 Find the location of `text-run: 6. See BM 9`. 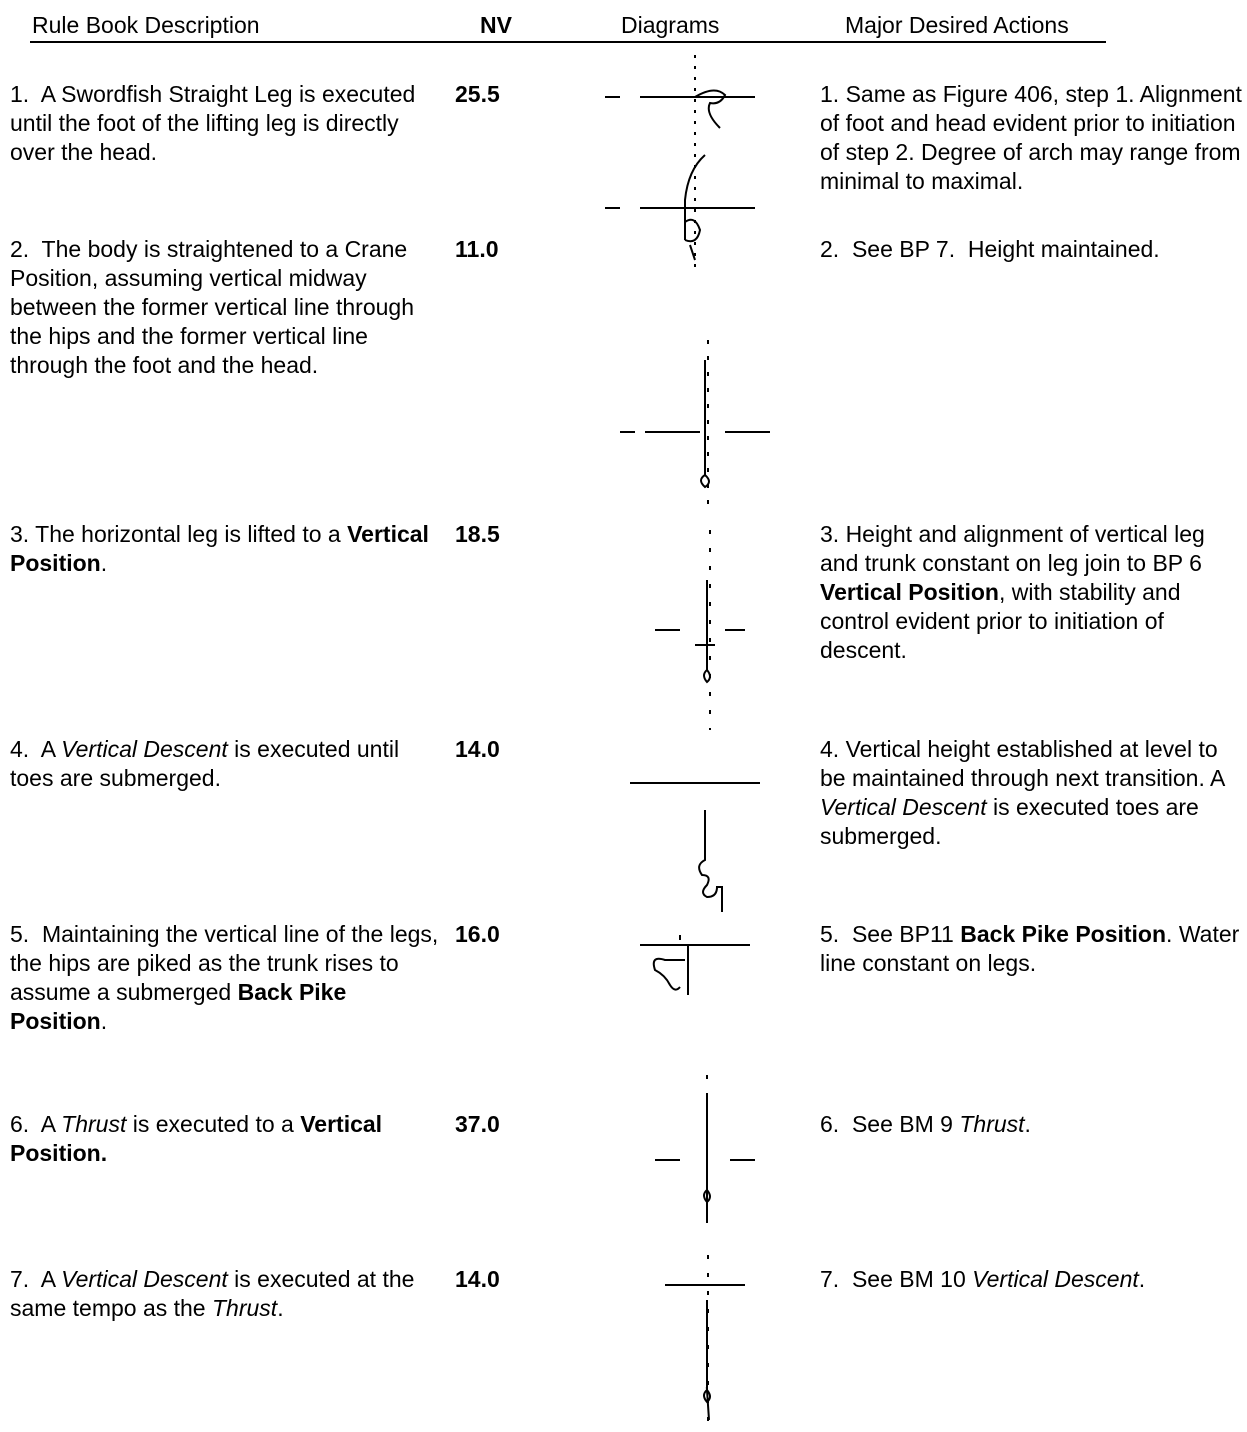

text-run: 6. See BM 9 is located at coordinates (890, 1124).